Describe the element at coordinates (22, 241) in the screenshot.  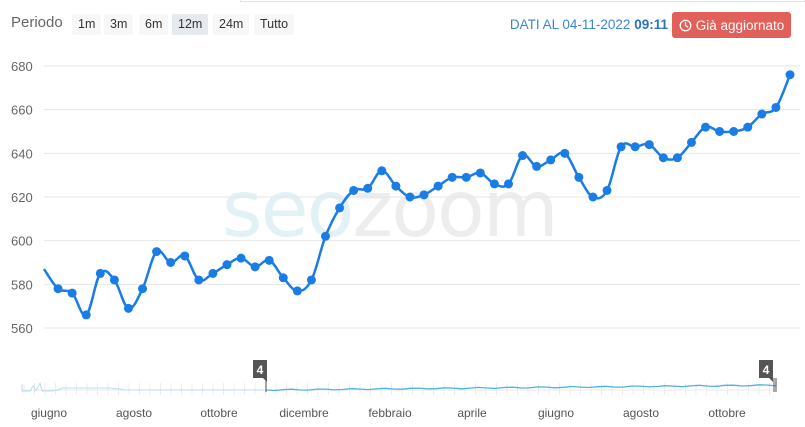
I see `y-tick-label: 600` at that location.